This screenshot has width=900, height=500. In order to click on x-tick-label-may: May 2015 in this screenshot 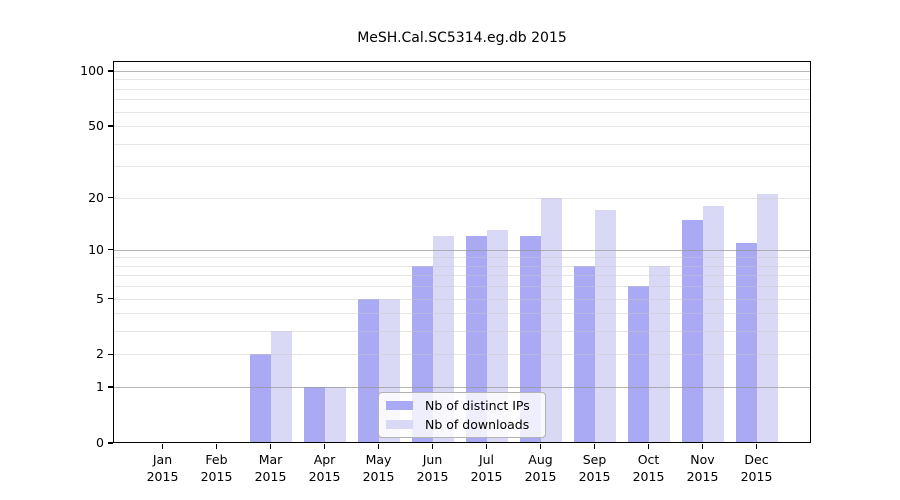, I will do `click(379, 468)`.